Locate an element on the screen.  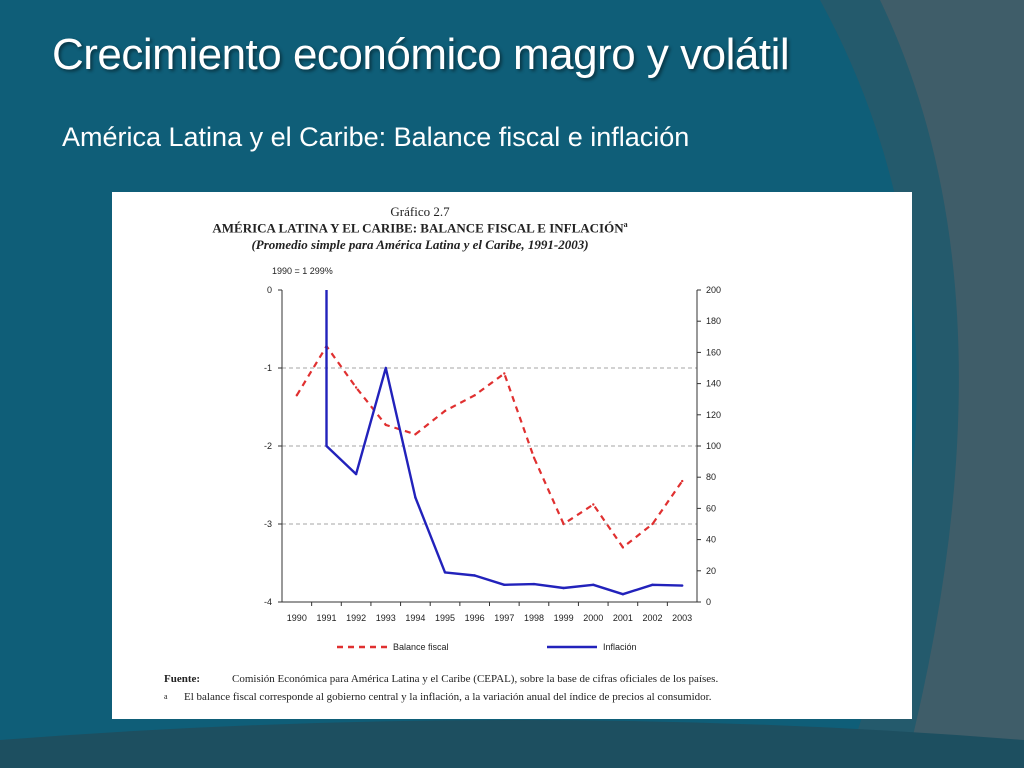
inflation-1990-note: 1990 = 1 299% is located at coordinates (302, 271).